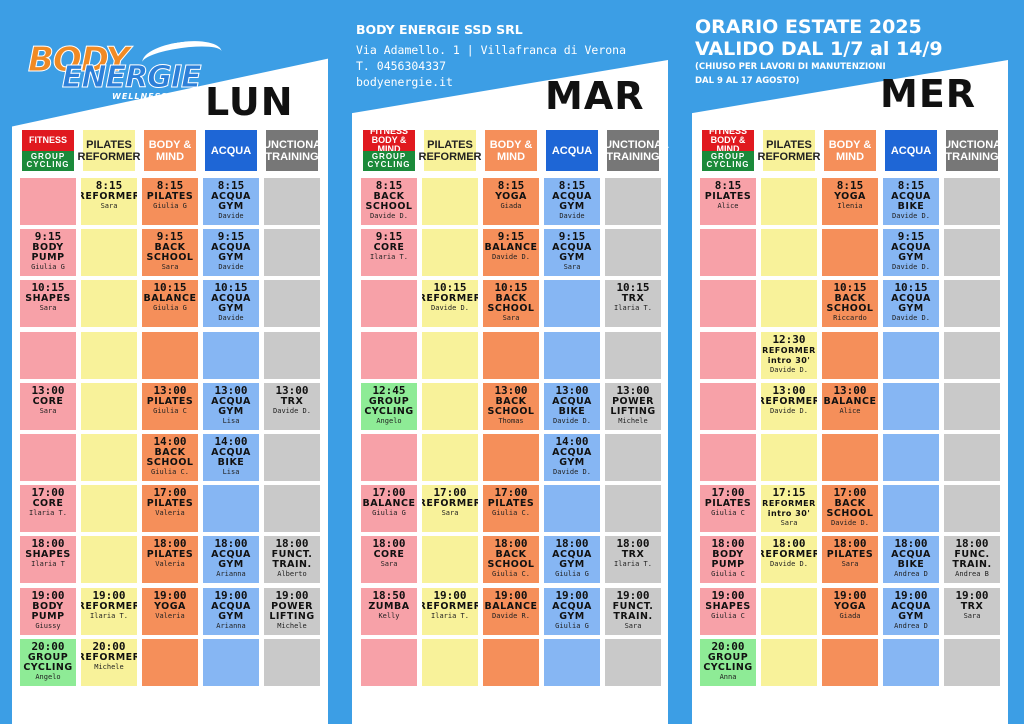 The image size is (1024, 724). Describe the element at coordinates (48, 625) in the screenshot. I see `class-instructor: Giussy` at that location.